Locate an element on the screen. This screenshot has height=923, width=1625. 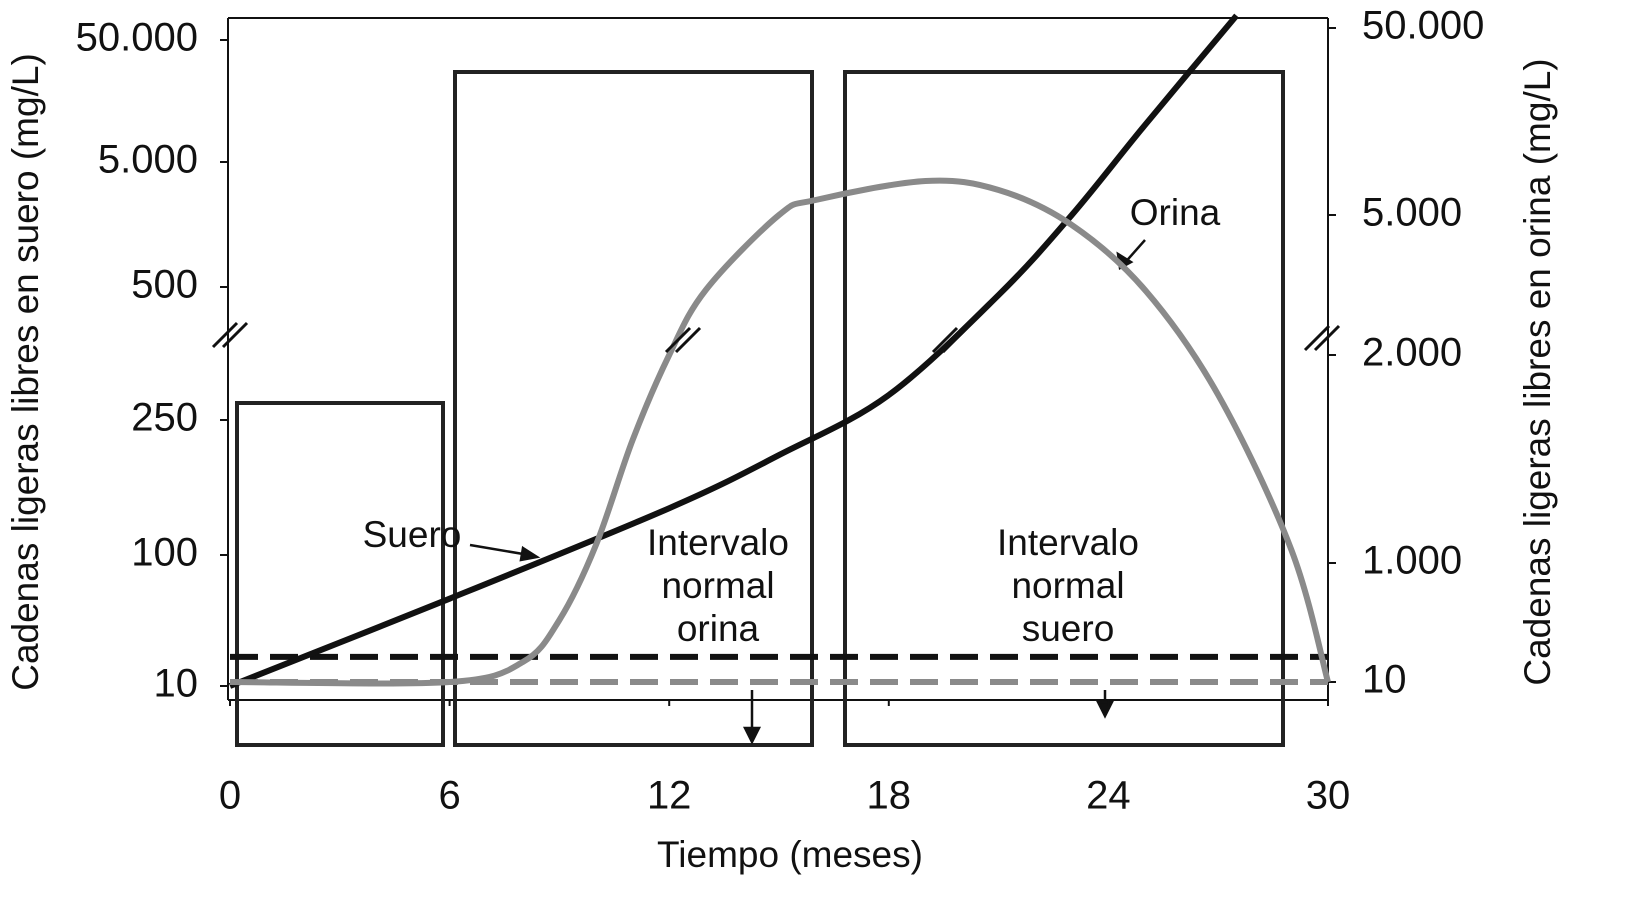
y2-tick-label: 5.000 is located at coordinates (1412, 213).